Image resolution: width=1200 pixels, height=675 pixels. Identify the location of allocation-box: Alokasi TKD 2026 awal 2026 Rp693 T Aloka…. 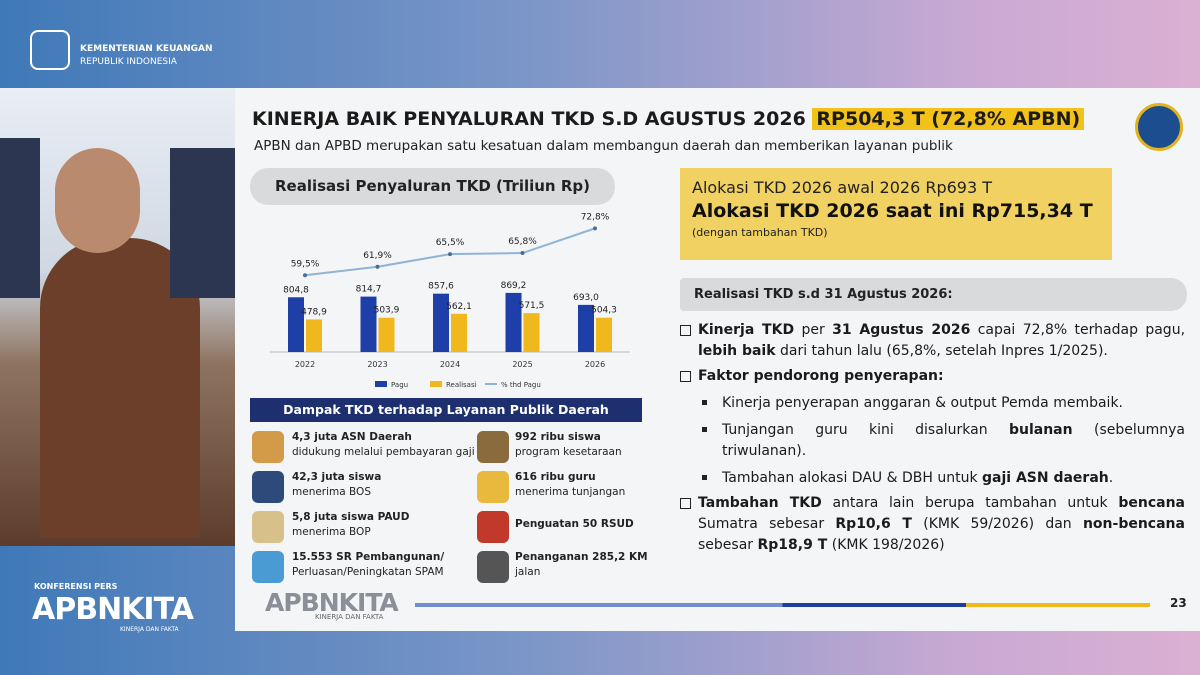
(896, 214).